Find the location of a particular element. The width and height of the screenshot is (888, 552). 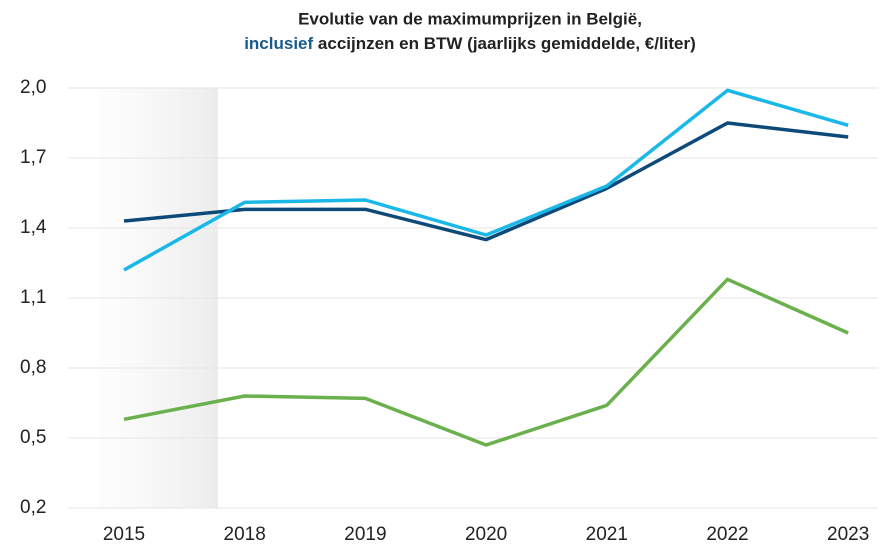

x-tick-label: 2022 is located at coordinates (727, 534).